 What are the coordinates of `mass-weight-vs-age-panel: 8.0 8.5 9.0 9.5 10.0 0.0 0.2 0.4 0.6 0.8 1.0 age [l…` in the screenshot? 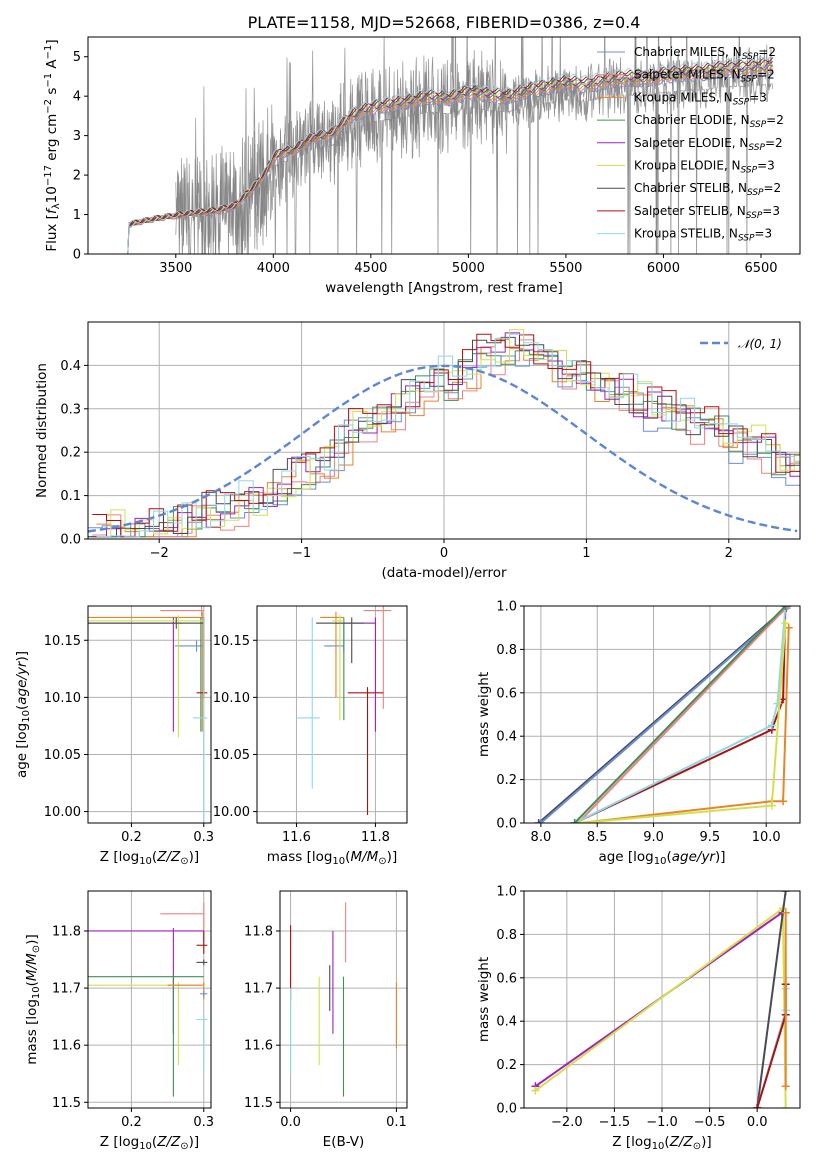 It's located at (638, 733).